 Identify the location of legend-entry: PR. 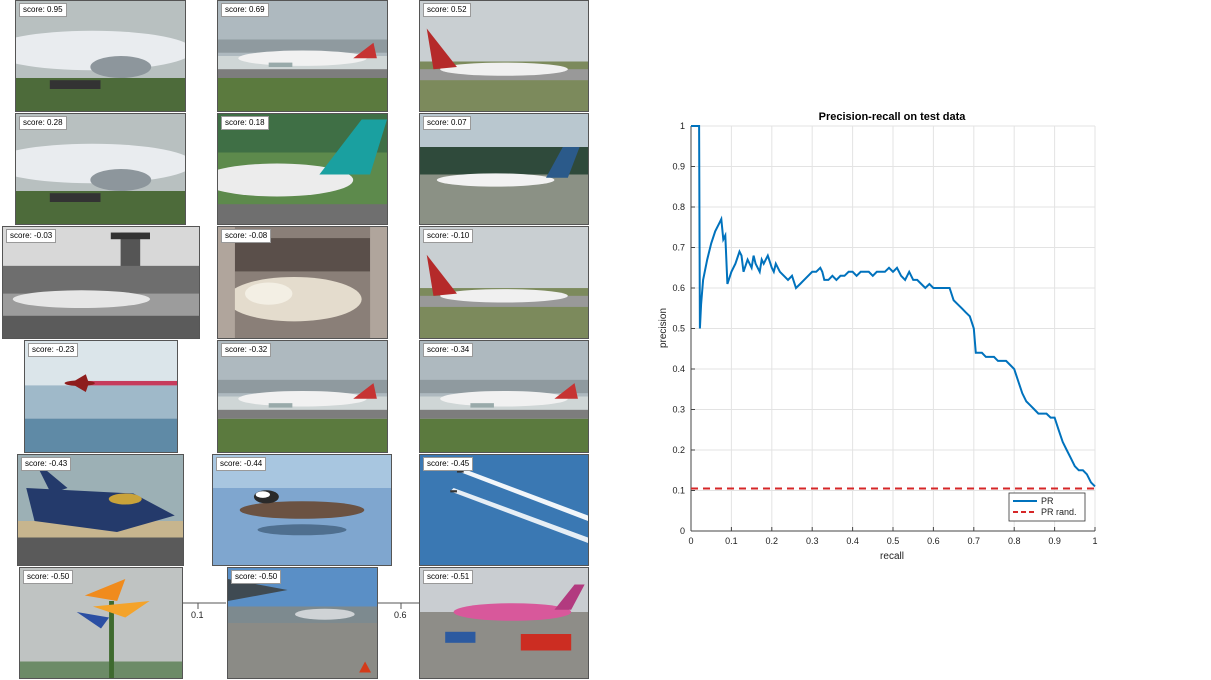
(1047, 501).